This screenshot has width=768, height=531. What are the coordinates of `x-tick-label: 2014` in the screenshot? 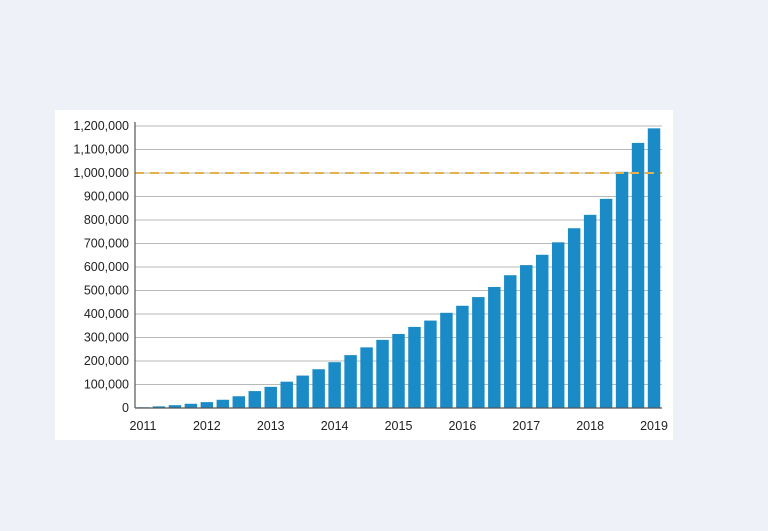 It's located at (335, 426).